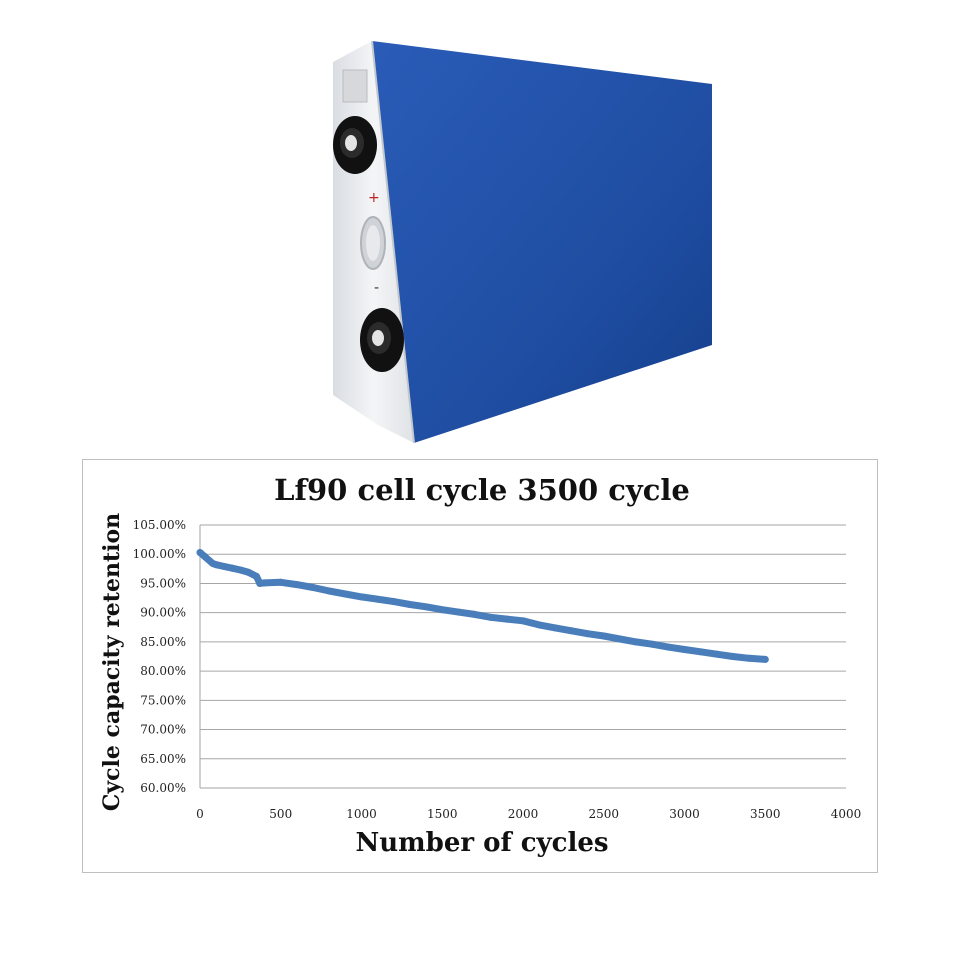 This screenshot has width=964, height=964. I want to click on minus-sign: -, so click(376, 288).